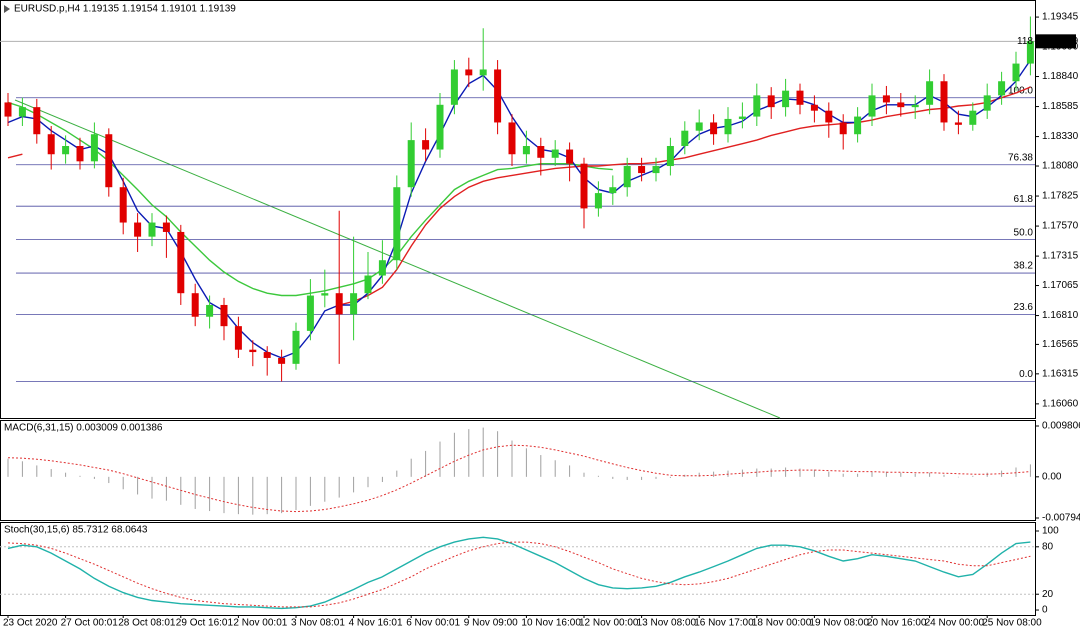 The height and width of the screenshot is (637, 1080). Describe the element at coordinates (1020, 157) in the screenshot. I see `fib-label: 76.38` at that location.